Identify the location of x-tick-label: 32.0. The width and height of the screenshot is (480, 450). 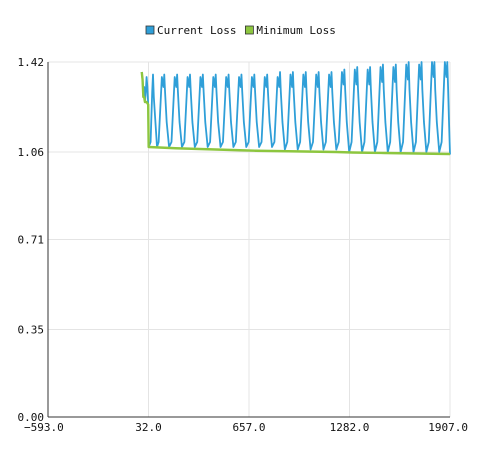
(148, 427).